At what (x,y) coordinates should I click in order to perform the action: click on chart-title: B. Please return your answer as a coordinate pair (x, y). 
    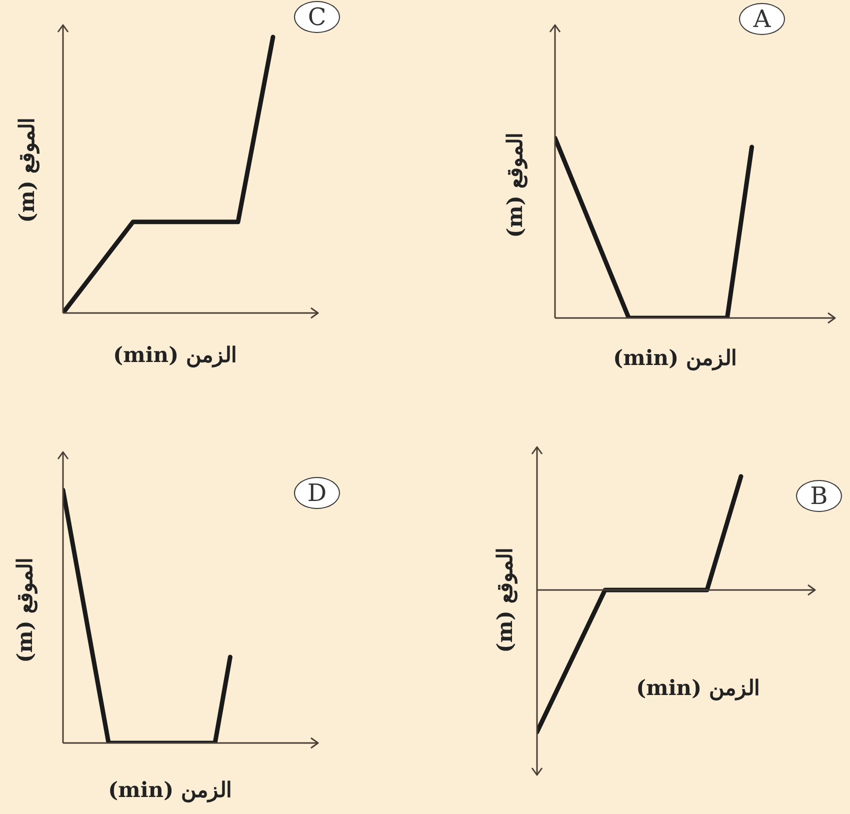
    Looking at the image, I should click on (819, 496).